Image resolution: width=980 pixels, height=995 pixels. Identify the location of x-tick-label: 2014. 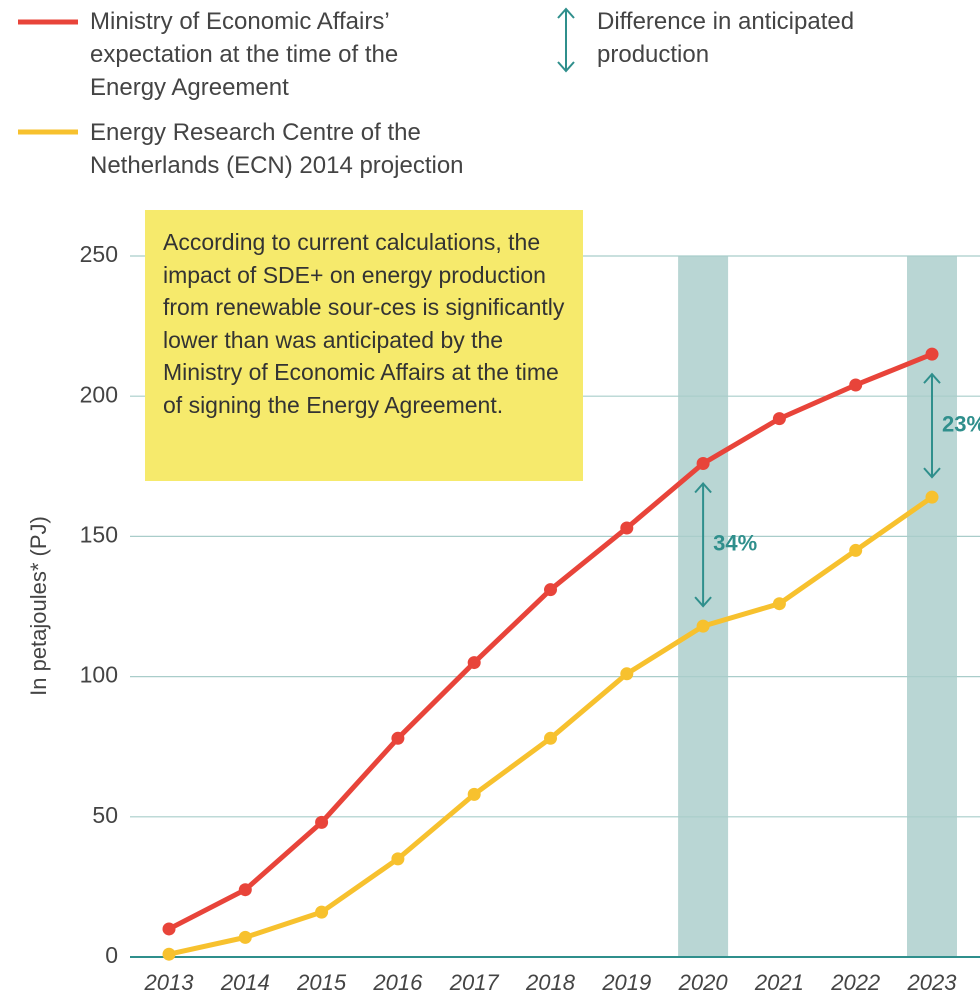
(245, 982).